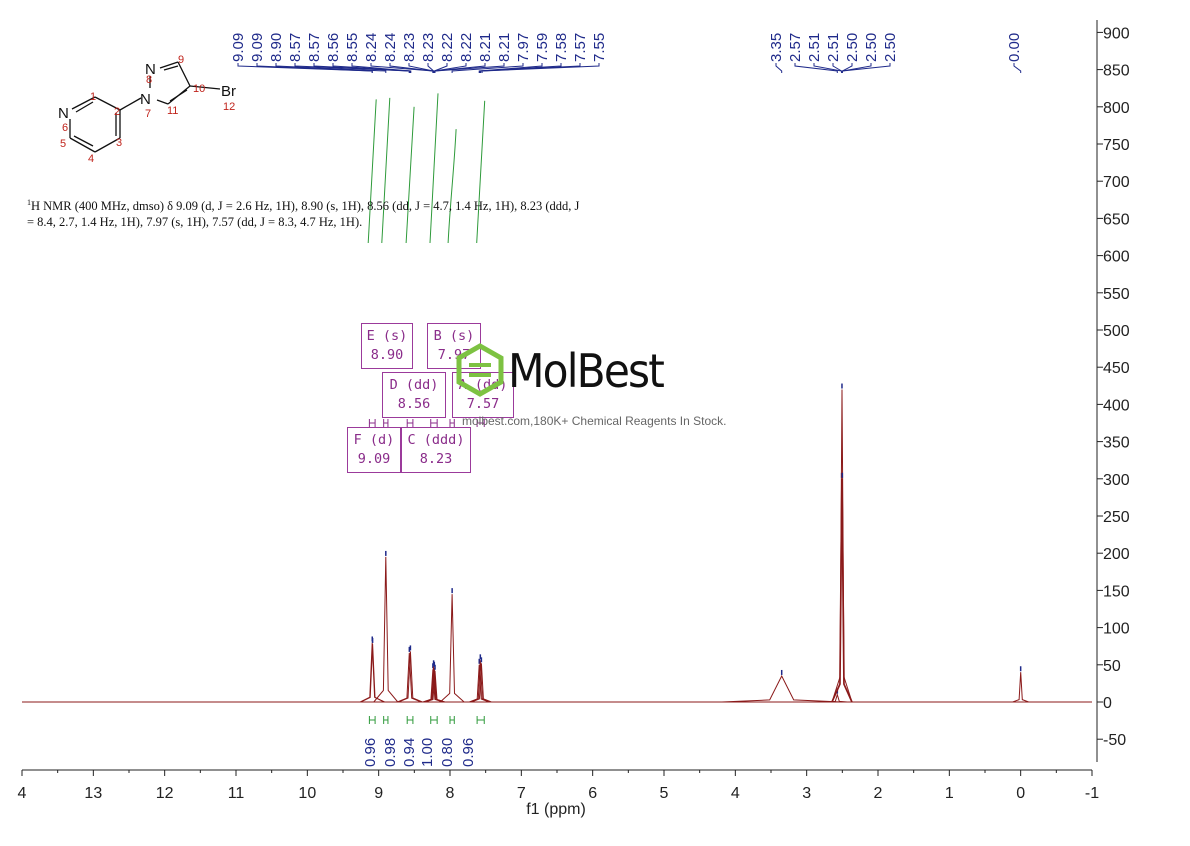 The width and height of the screenshot is (1190, 846). Describe the element at coordinates (949, 793) in the screenshot. I see `x-tick-label: 1` at that location.